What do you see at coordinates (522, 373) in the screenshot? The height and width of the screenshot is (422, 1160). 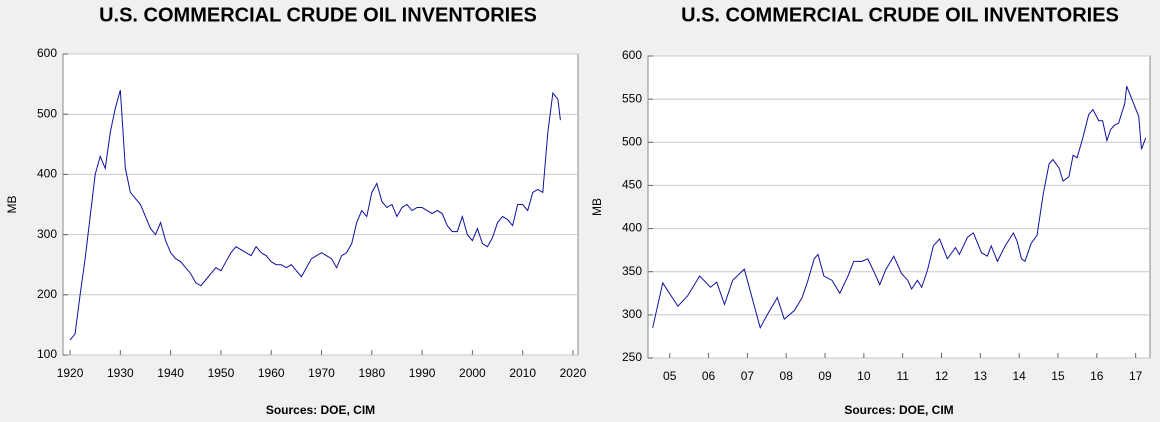 I see `x-tick-label: 2010` at bounding box center [522, 373].